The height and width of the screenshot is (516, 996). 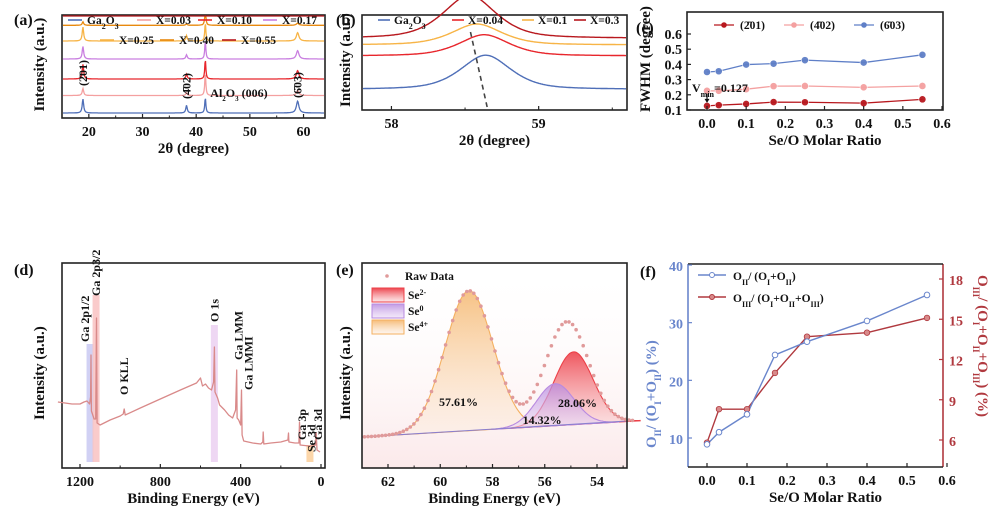 I want to click on x-tick-label: 0.2, so click(x=787, y=481).